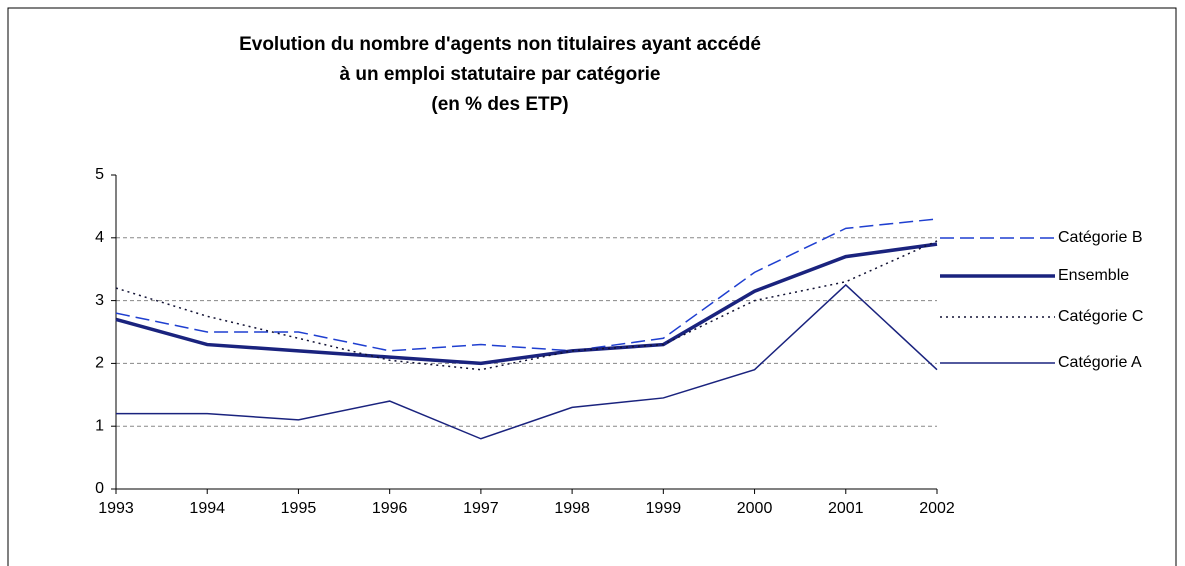 The height and width of the screenshot is (566, 1185). What do you see at coordinates (481, 508) in the screenshot?
I see `x-tick-label: 1997` at bounding box center [481, 508].